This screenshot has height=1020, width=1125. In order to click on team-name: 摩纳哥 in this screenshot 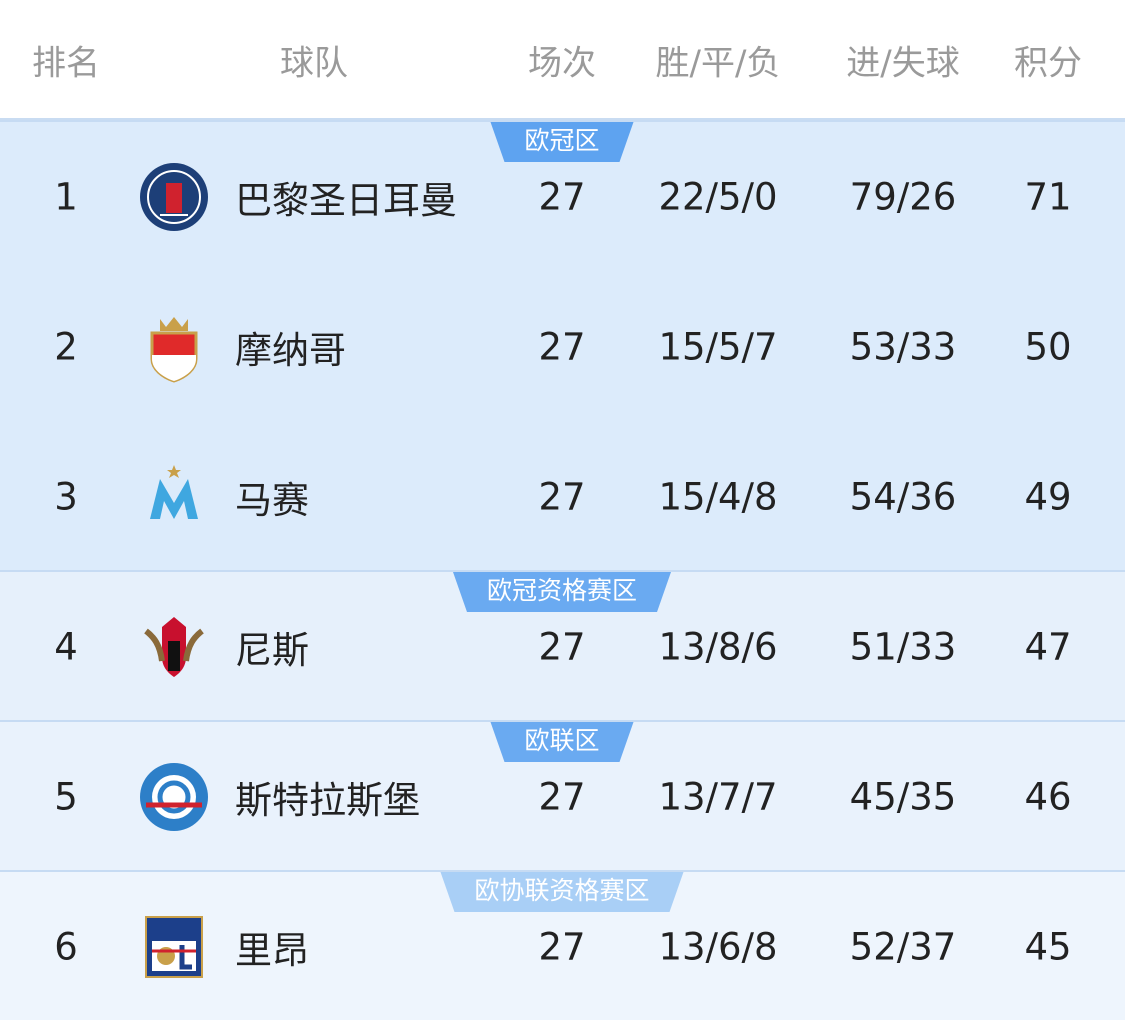, I will do `click(290, 350)`.